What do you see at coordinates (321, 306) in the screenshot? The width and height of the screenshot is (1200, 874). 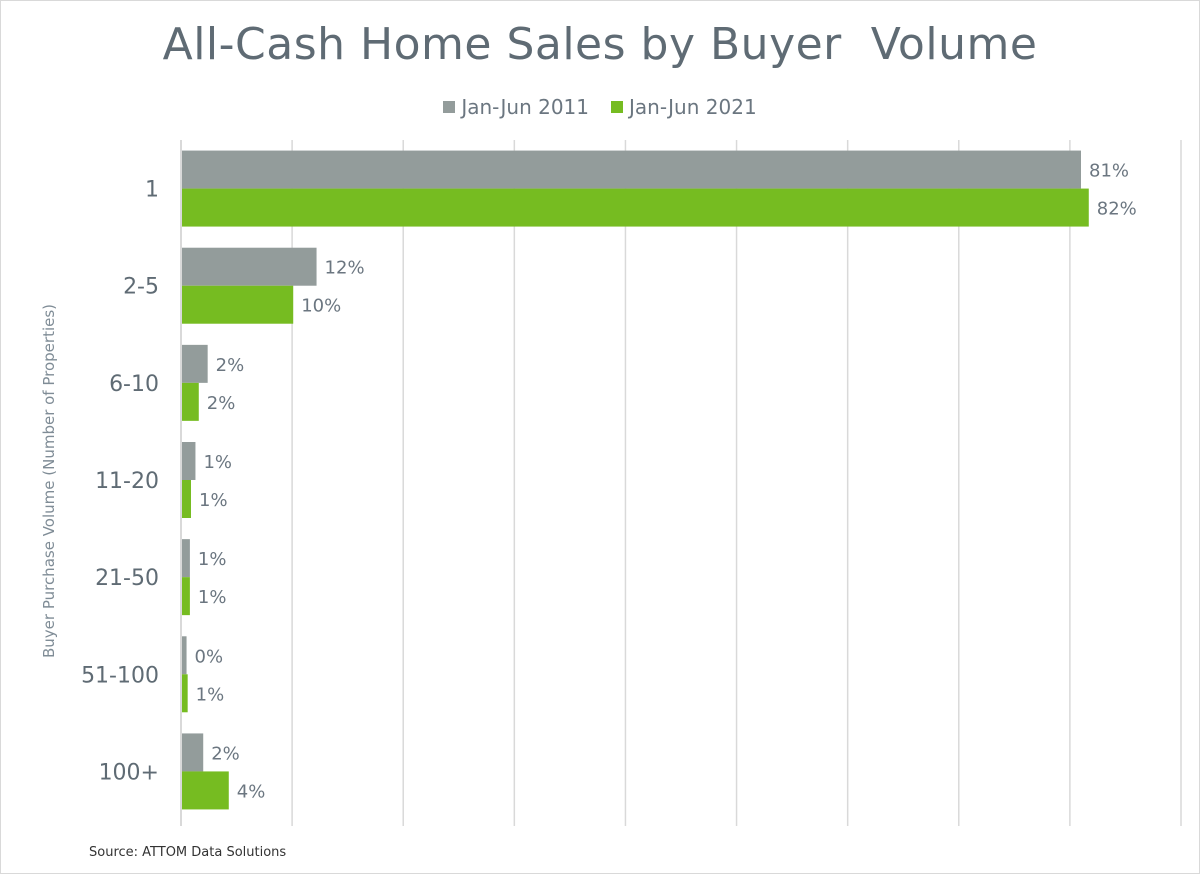 I see `data-label: 10%` at bounding box center [321, 306].